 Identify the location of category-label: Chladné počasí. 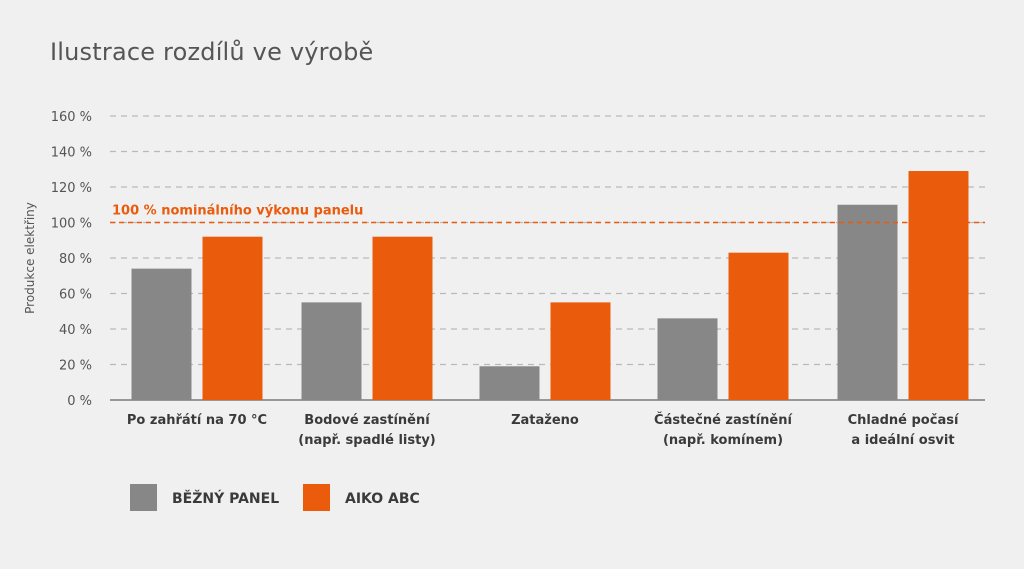
(904, 420).